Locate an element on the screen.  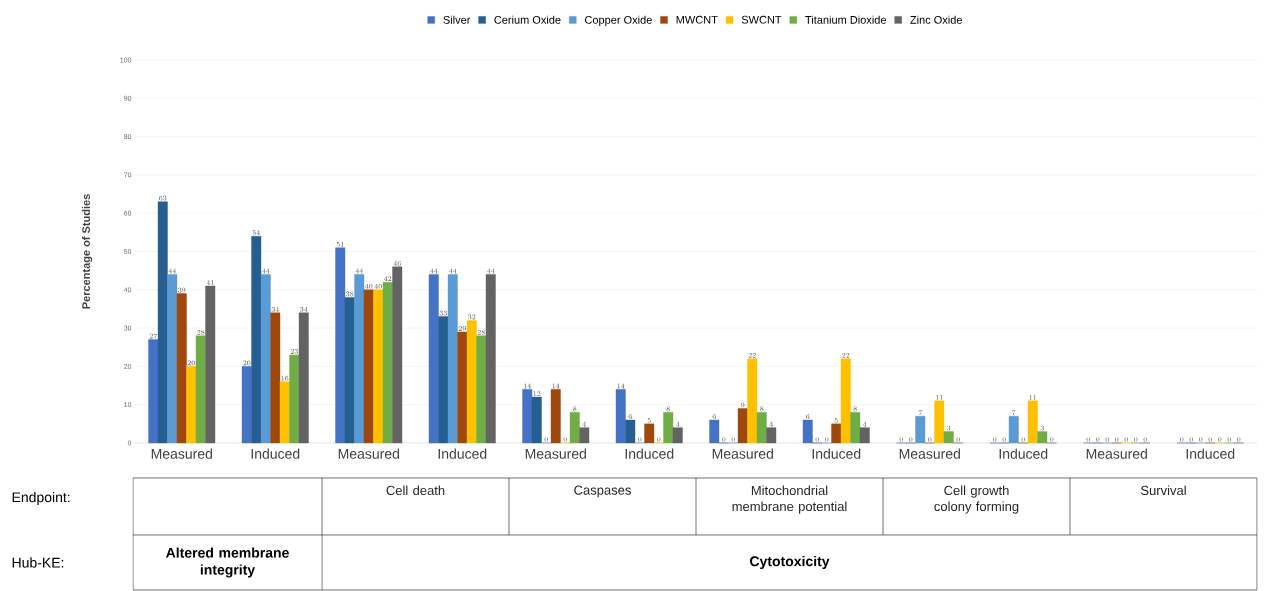
legend-label: Titanium Dioxide is located at coordinates (845, 19).